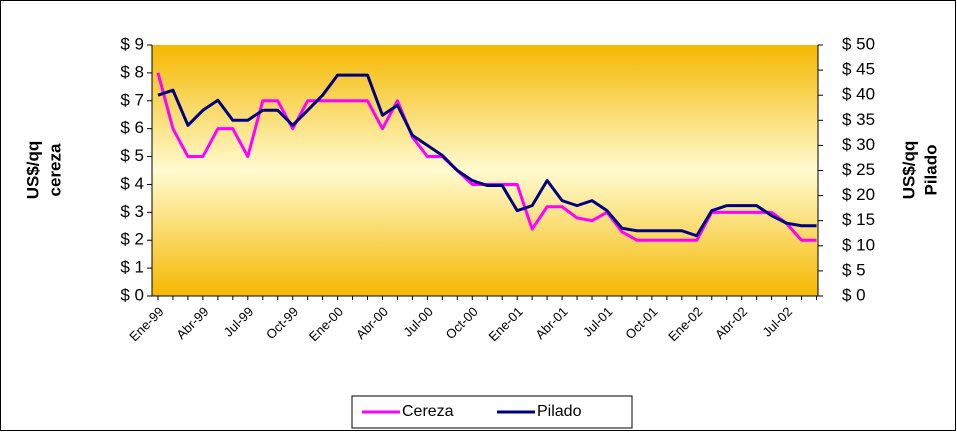 The image size is (957, 432). I want to click on y-tick-label: $ 8, so click(132, 71).